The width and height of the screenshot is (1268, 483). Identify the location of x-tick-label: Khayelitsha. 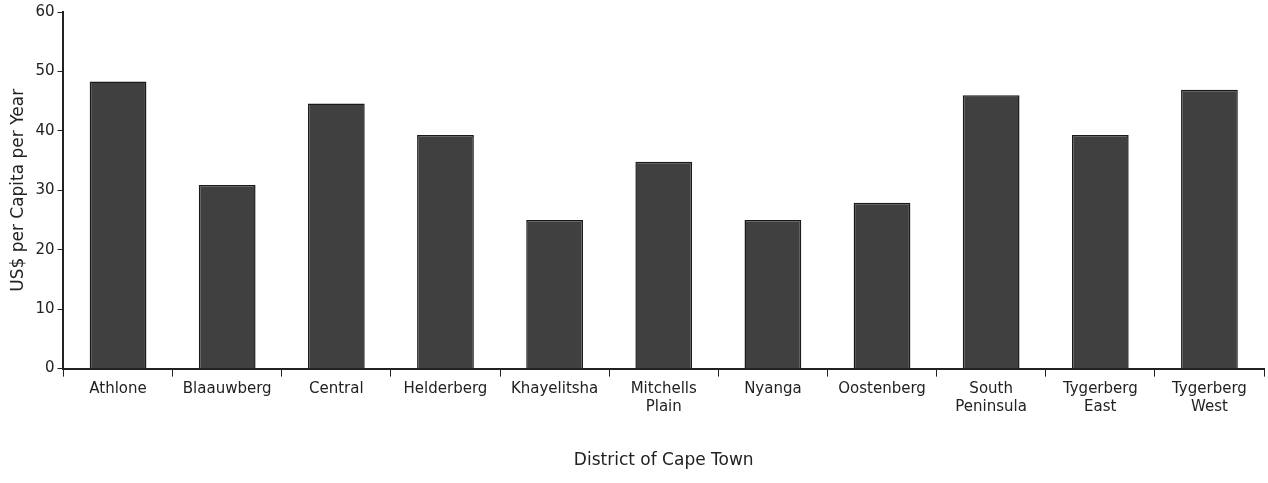
(554, 388).